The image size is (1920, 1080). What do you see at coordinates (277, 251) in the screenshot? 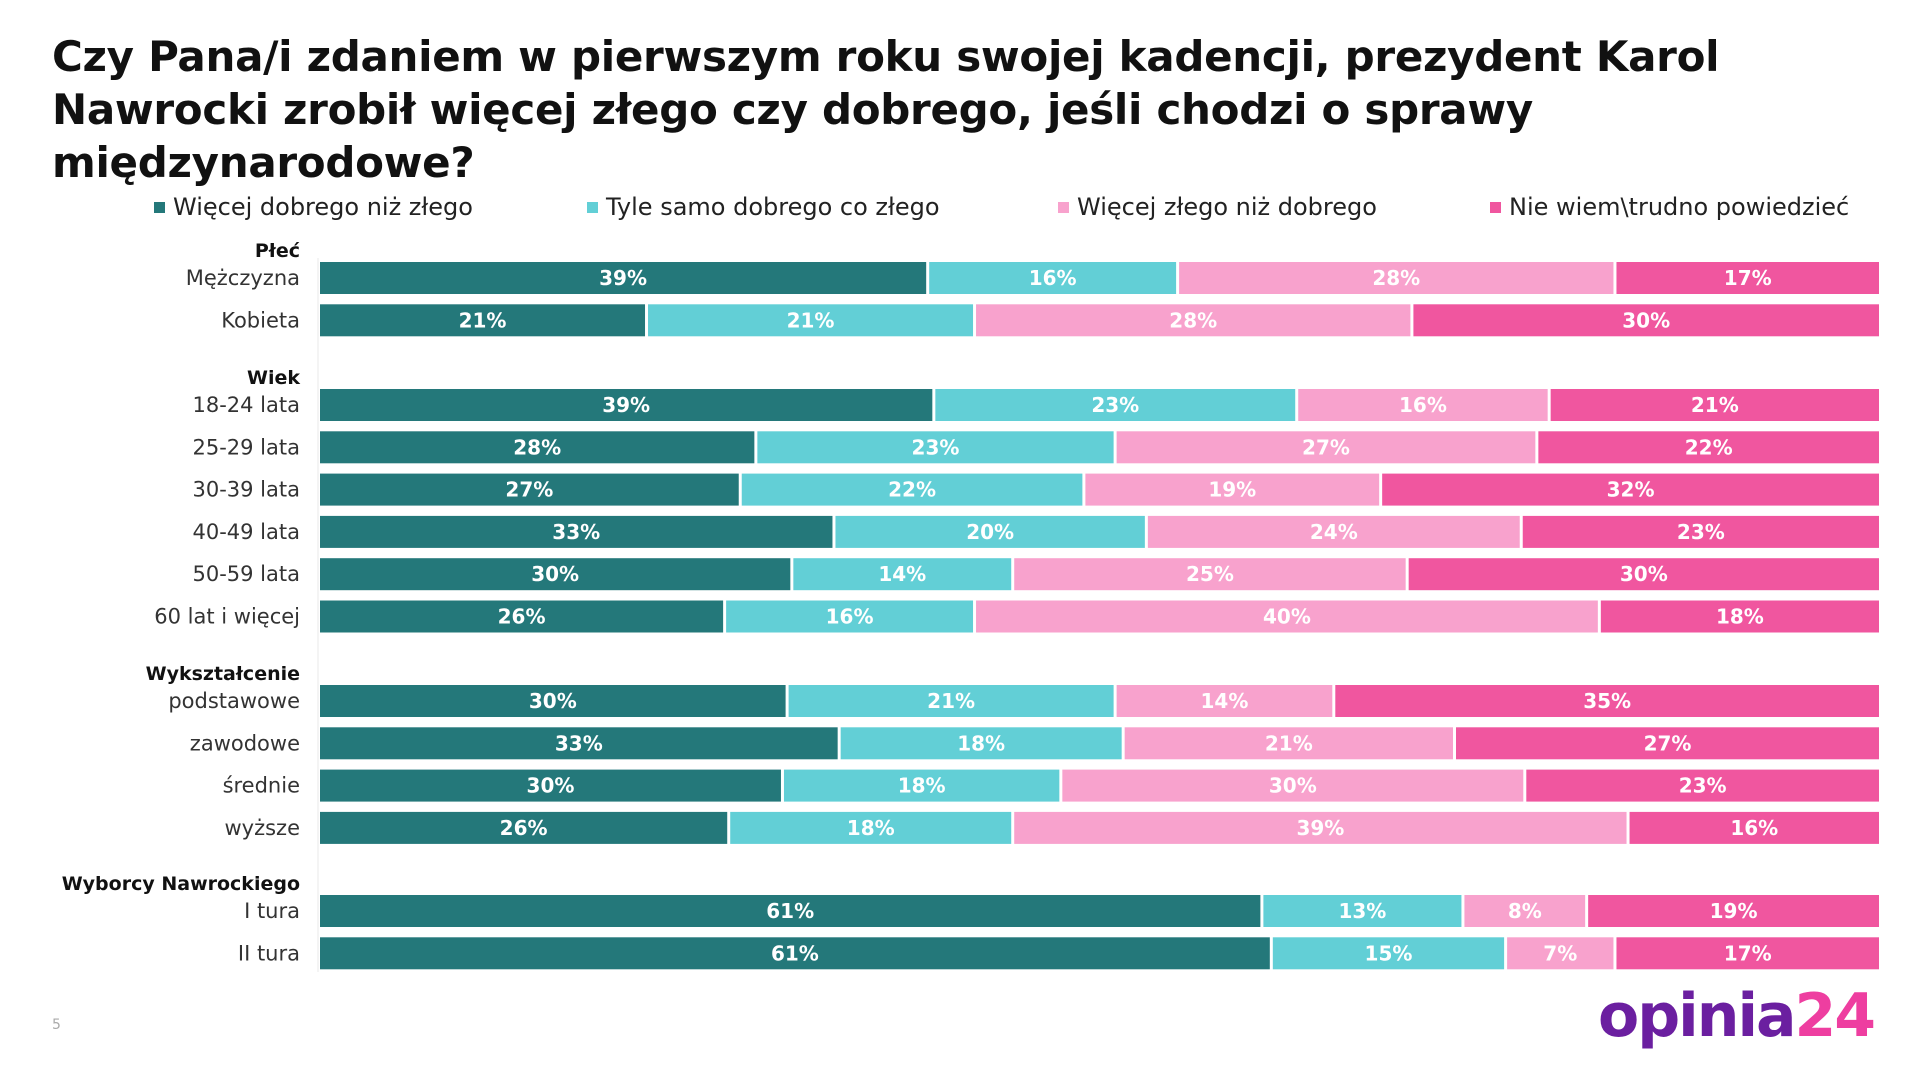
I see `group-header: Płeć` at bounding box center [277, 251].